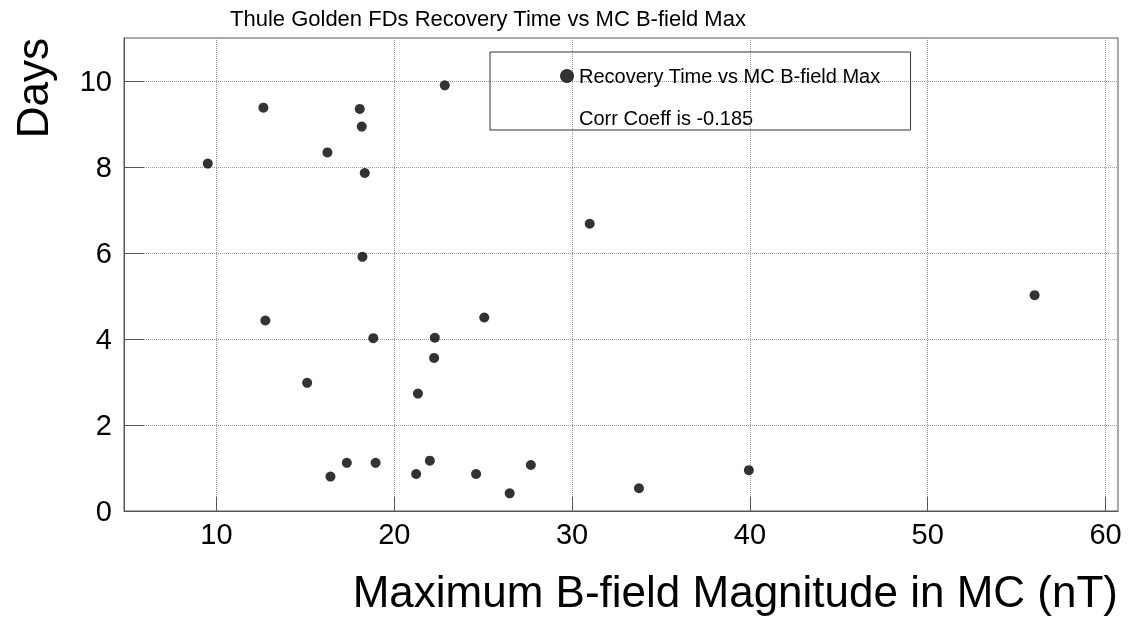  I want to click on y-axis-title: Days, so click(32, 88).